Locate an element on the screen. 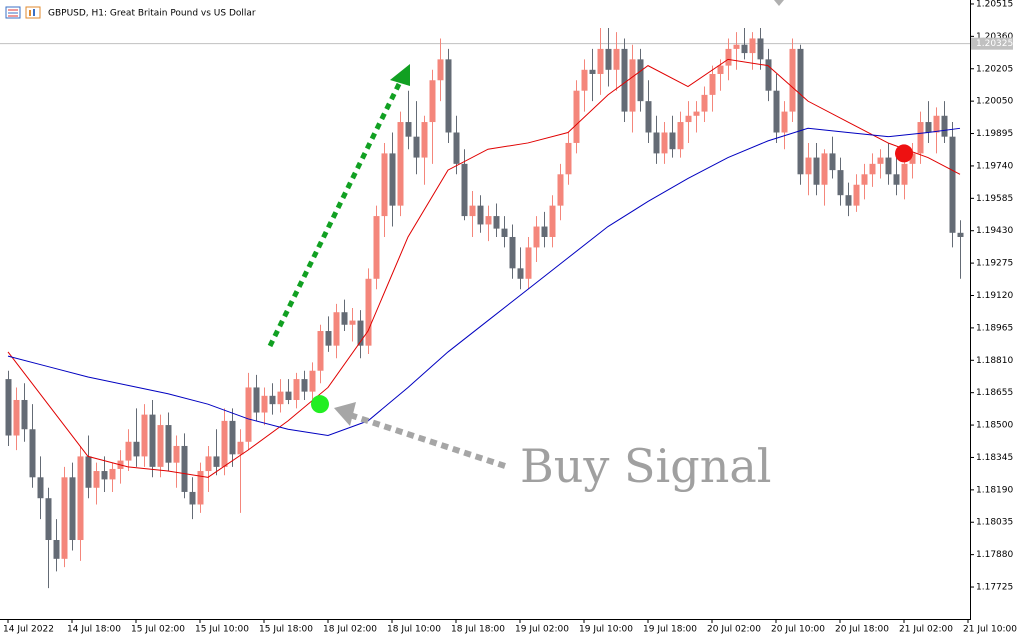  current-price-box is located at coordinates (992, 43).